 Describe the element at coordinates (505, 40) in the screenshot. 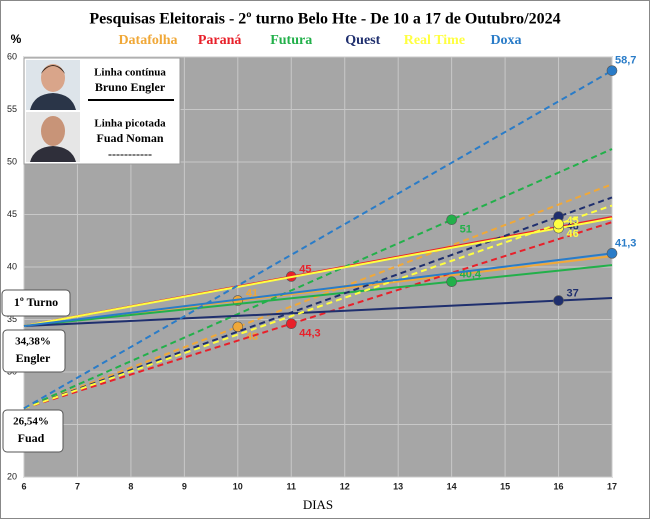

I see `legend-entry: Doxa` at that location.